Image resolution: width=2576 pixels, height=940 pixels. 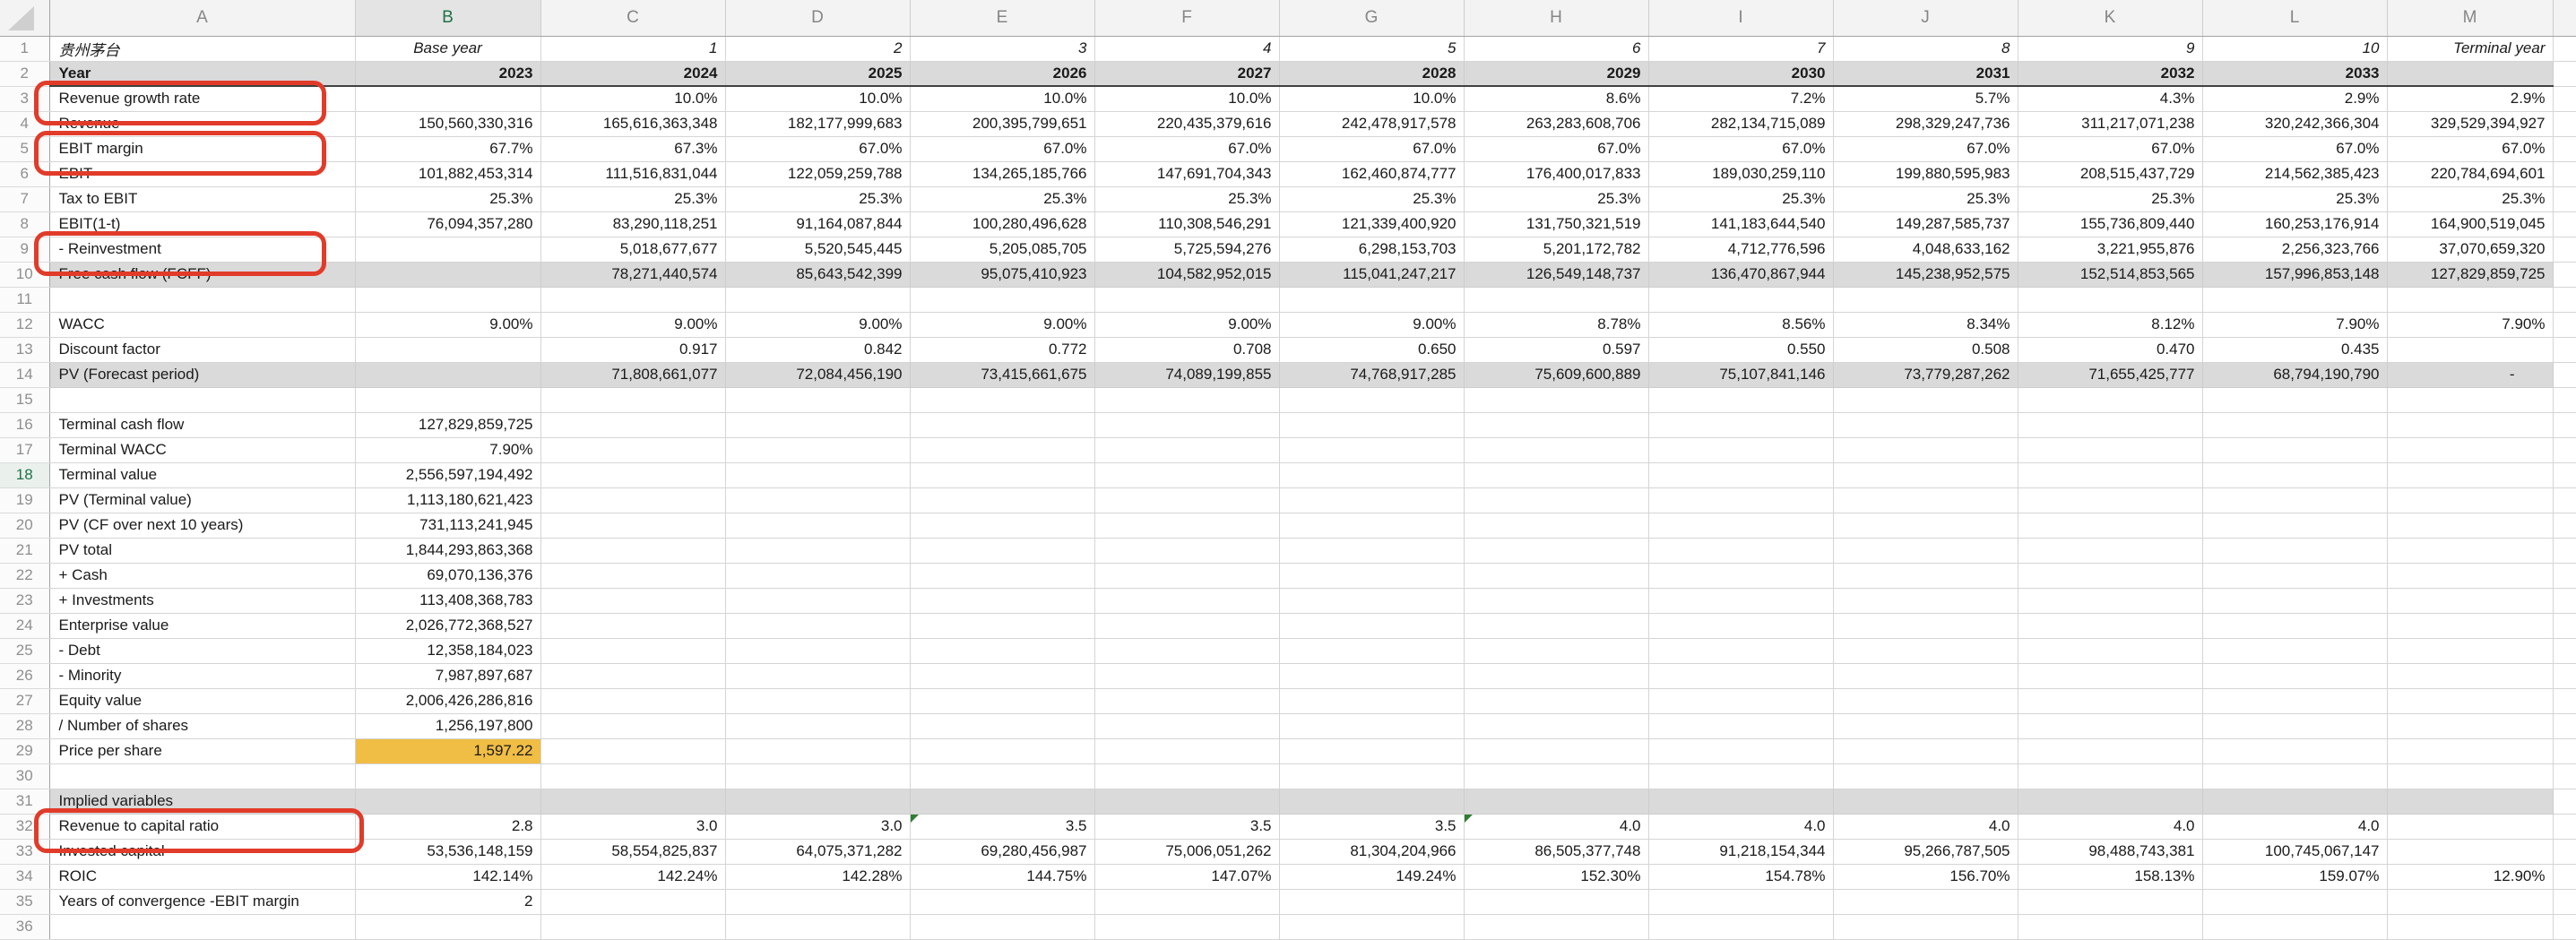 What do you see at coordinates (1002, 877) in the screenshot?
I see `cell-E34: 144.75%` at bounding box center [1002, 877].